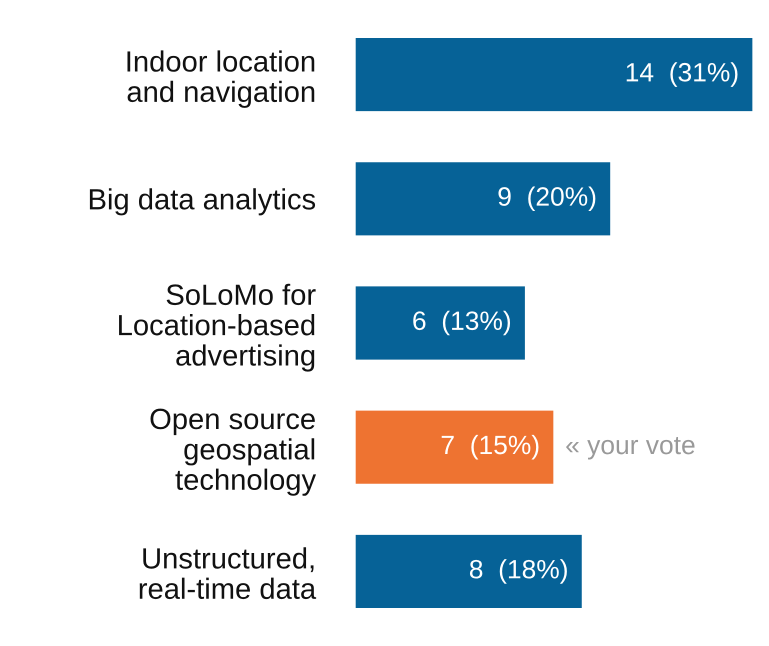  What do you see at coordinates (220, 79) in the screenshot?
I see `y-tick-label: Indoor location and navigation` at bounding box center [220, 79].